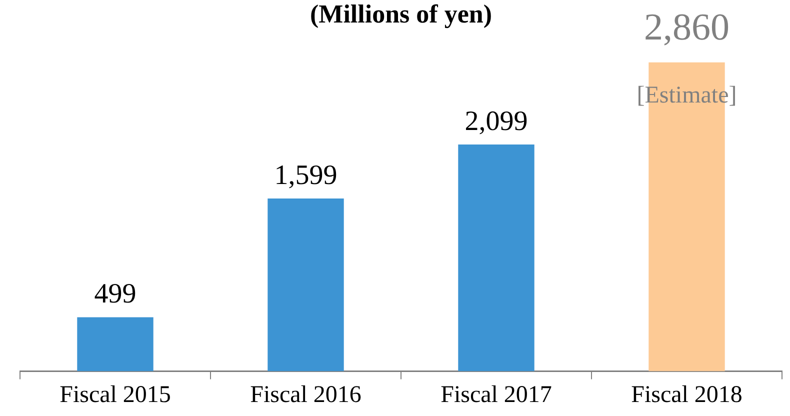 Image resolution: width=790 pixels, height=416 pixels. I want to click on x-tick-label: Fiscal 2017, so click(496, 395).